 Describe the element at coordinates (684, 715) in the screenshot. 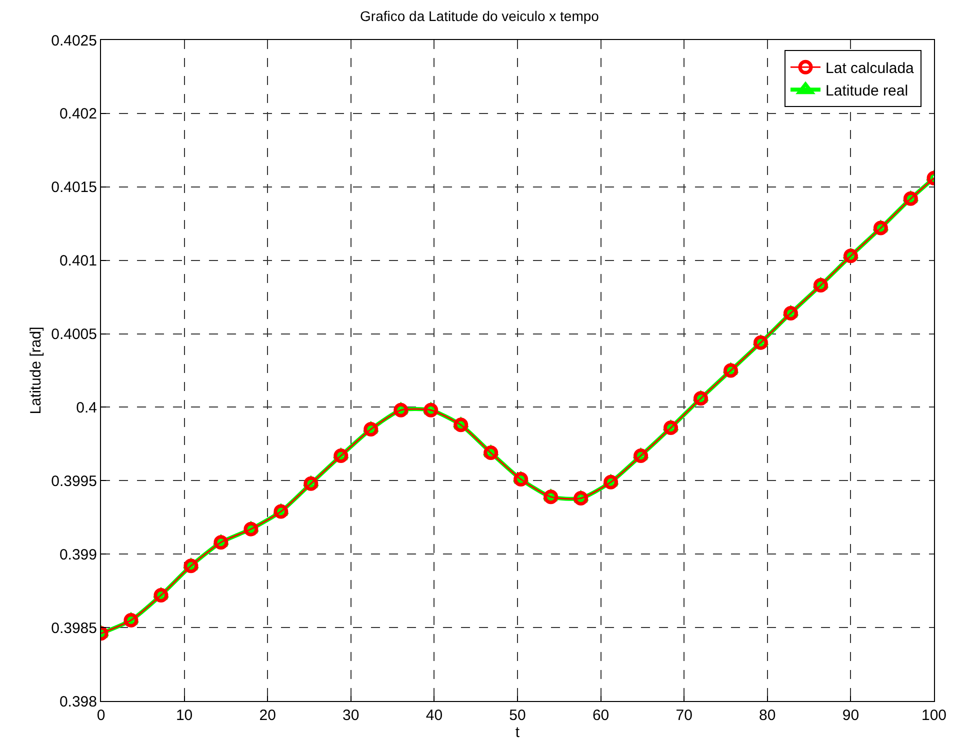

I see `x-tick-label: 70` at that location.